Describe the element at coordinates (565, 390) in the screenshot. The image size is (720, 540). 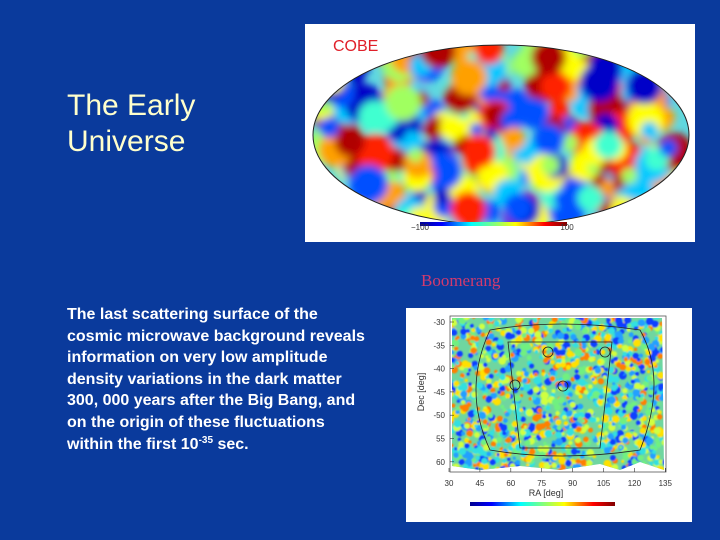
I see `survey-outline` at that location.